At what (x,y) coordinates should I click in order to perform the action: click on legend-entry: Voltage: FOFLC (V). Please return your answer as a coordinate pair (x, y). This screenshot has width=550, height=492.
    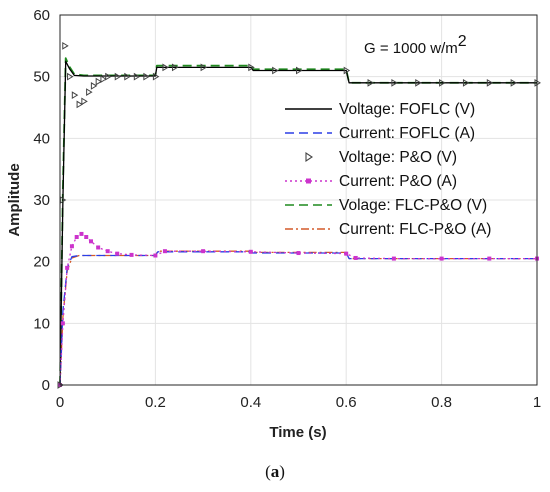
    Looking at the image, I should click on (380, 109).